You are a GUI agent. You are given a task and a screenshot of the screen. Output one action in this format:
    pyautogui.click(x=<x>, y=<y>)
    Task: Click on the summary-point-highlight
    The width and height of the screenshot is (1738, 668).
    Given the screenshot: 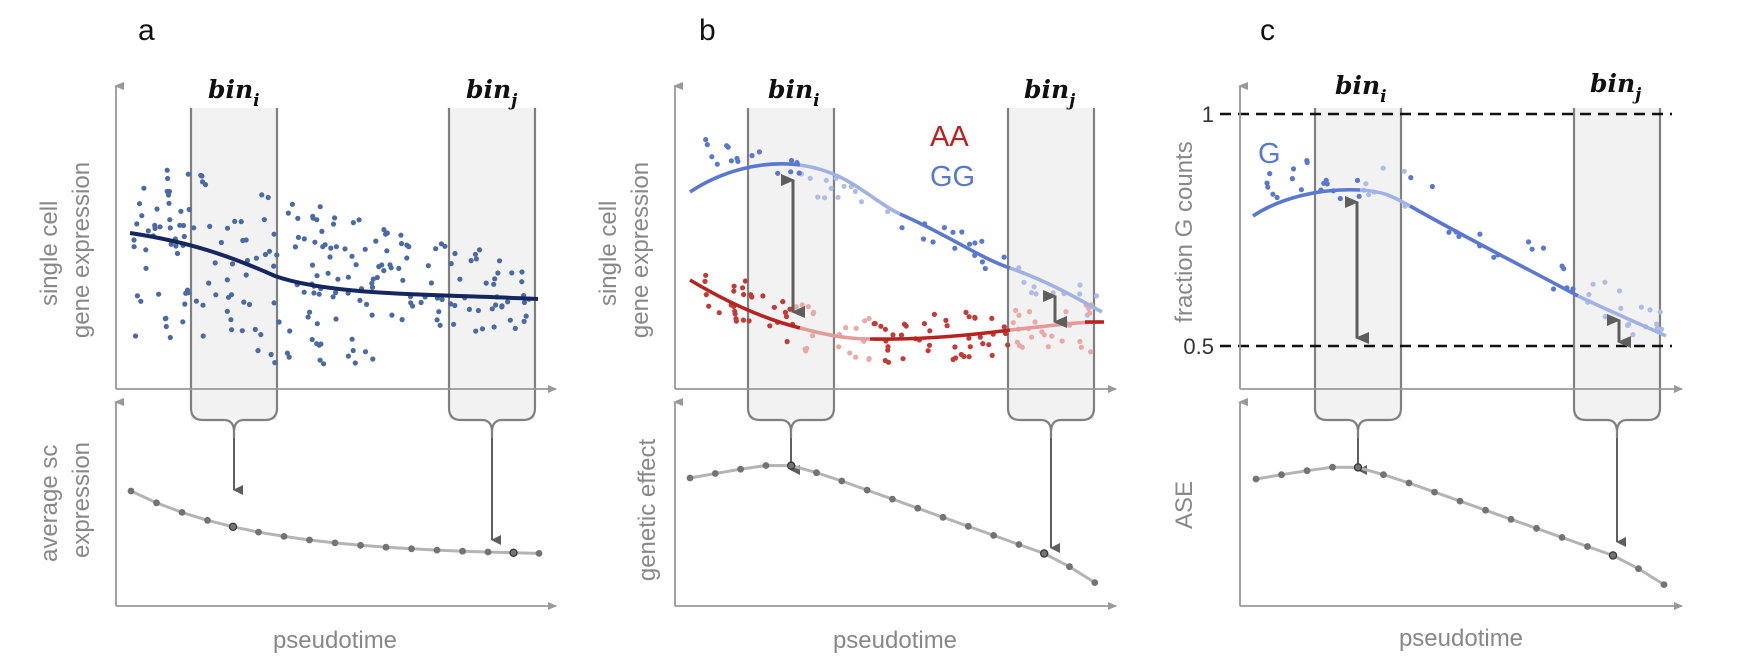 What is the action you would take?
    pyautogui.click(x=233, y=527)
    